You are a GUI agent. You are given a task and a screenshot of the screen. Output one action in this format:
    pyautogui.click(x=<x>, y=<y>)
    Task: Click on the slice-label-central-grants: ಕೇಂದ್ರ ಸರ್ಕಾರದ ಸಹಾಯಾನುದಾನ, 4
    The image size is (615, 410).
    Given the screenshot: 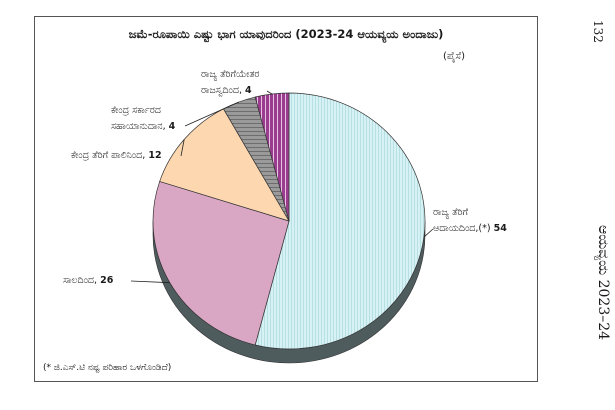 What is the action you would take?
    pyautogui.click(x=143, y=119)
    